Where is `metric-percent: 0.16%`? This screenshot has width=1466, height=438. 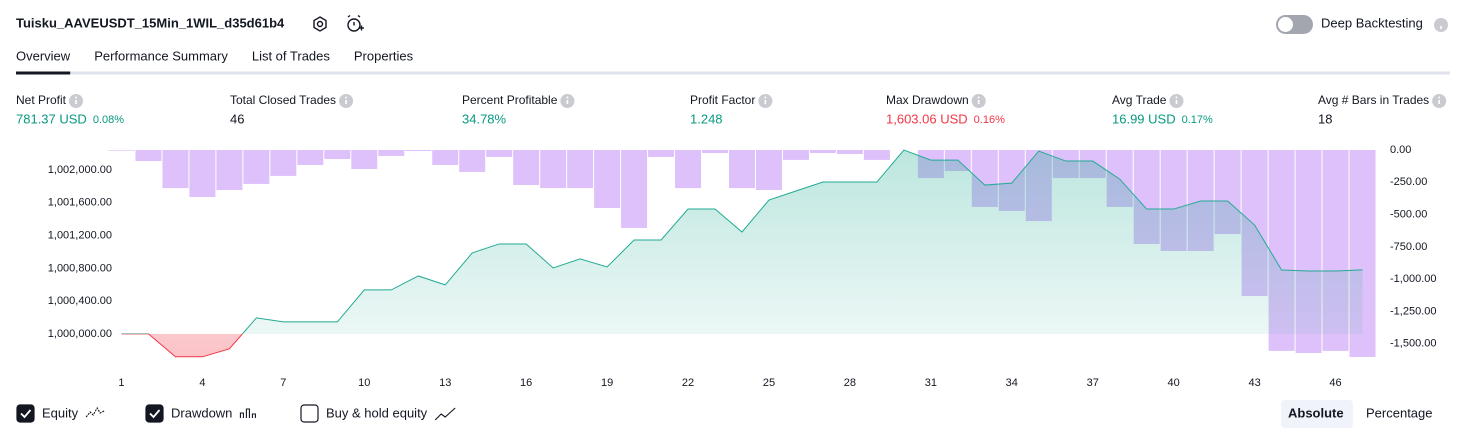 metric-percent: 0.16% is located at coordinates (989, 120).